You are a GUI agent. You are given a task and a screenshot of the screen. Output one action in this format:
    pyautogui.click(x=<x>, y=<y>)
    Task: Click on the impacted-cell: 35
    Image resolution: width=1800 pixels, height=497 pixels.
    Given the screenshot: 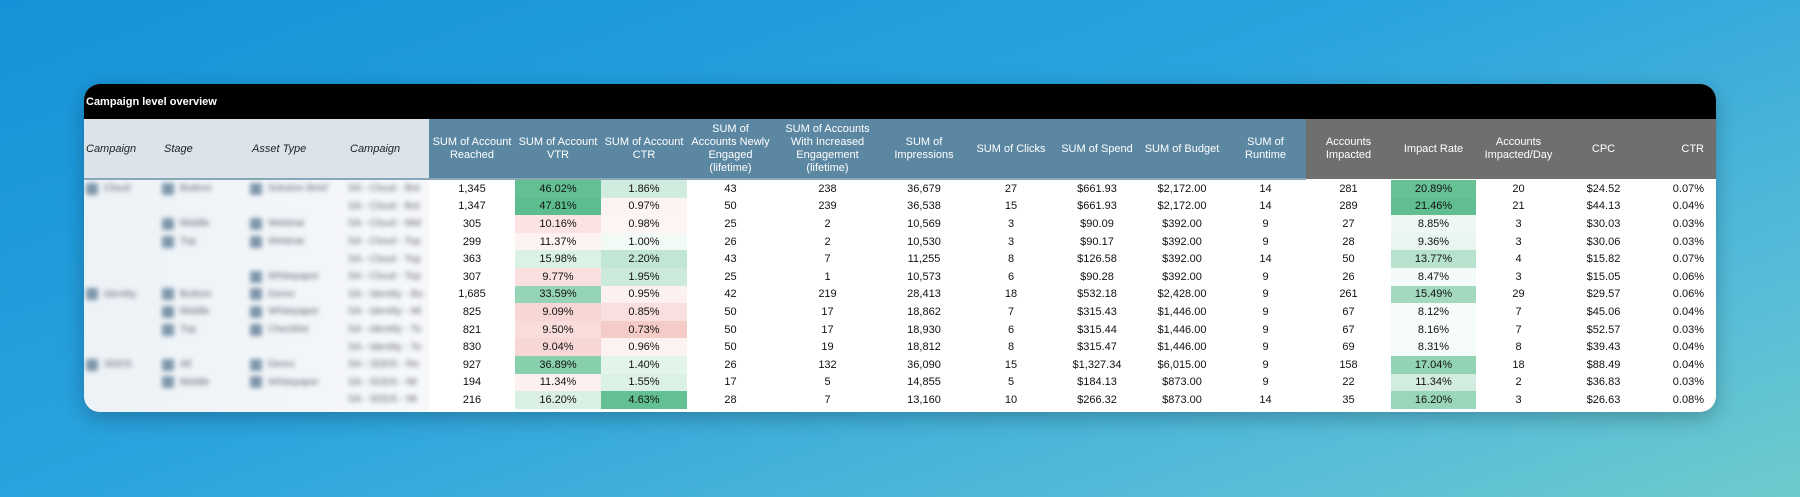 What is the action you would take?
    pyautogui.click(x=1348, y=399)
    